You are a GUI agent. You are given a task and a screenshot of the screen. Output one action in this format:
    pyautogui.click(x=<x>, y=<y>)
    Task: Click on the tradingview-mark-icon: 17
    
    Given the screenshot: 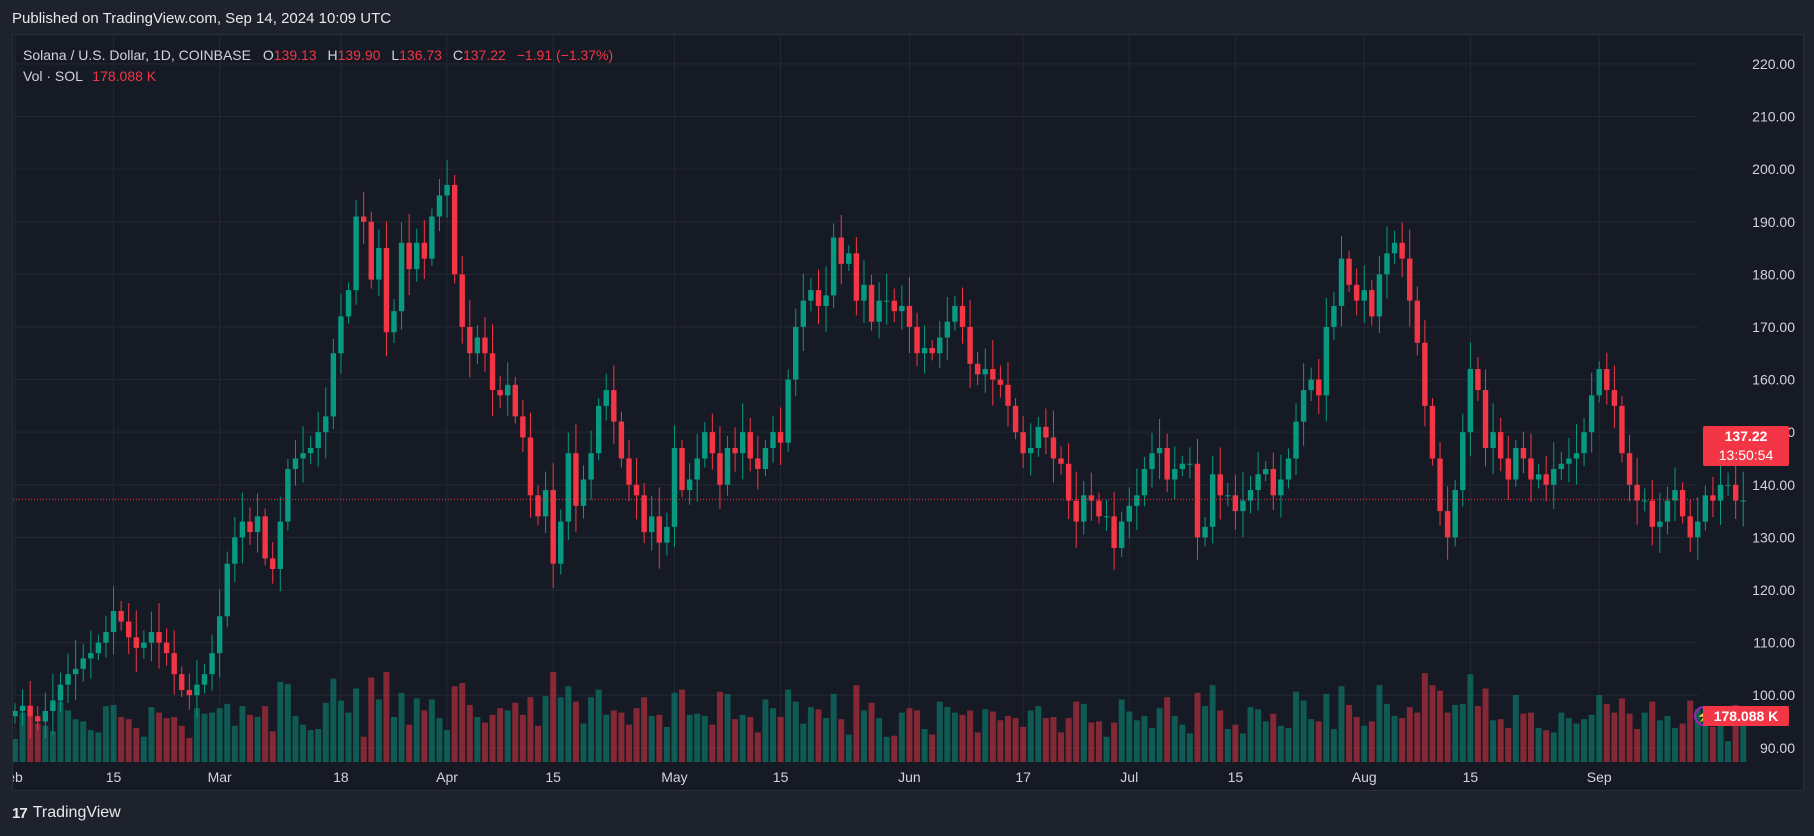 What is the action you would take?
    pyautogui.click(x=20, y=813)
    